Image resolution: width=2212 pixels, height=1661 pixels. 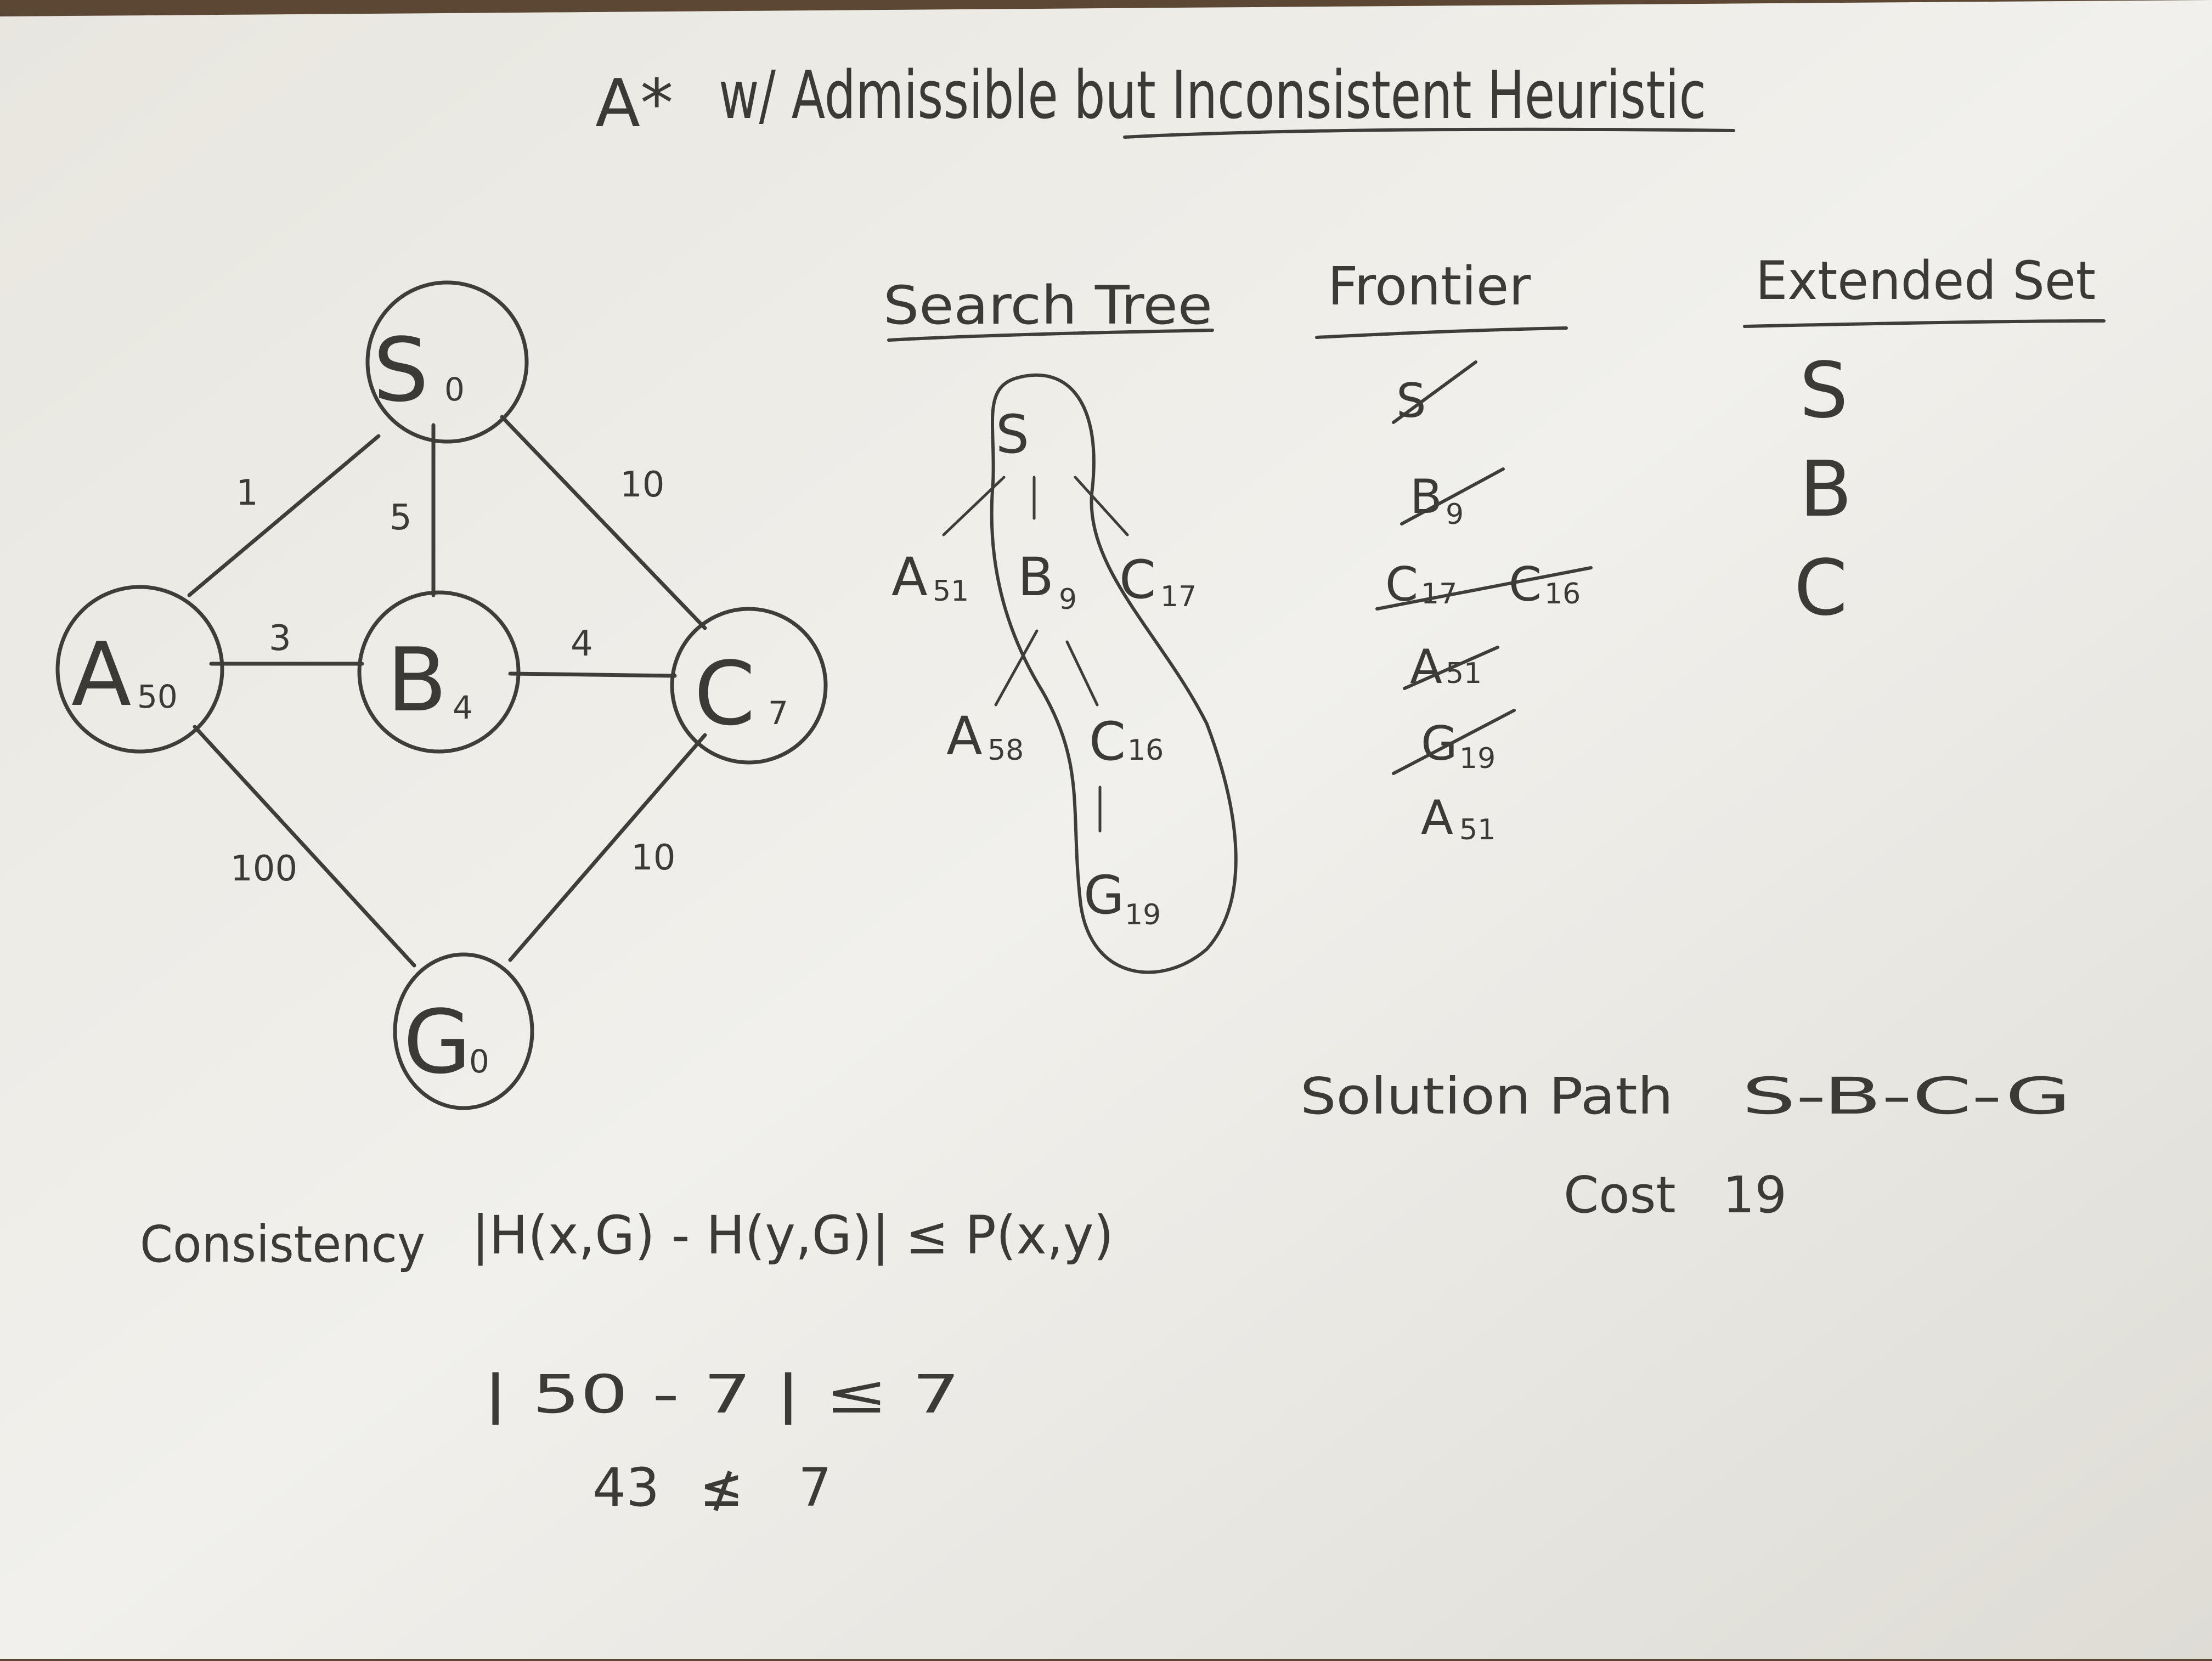 What do you see at coordinates (1441, 333) in the screenshot?
I see `frontier-header-underline` at bounding box center [1441, 333].